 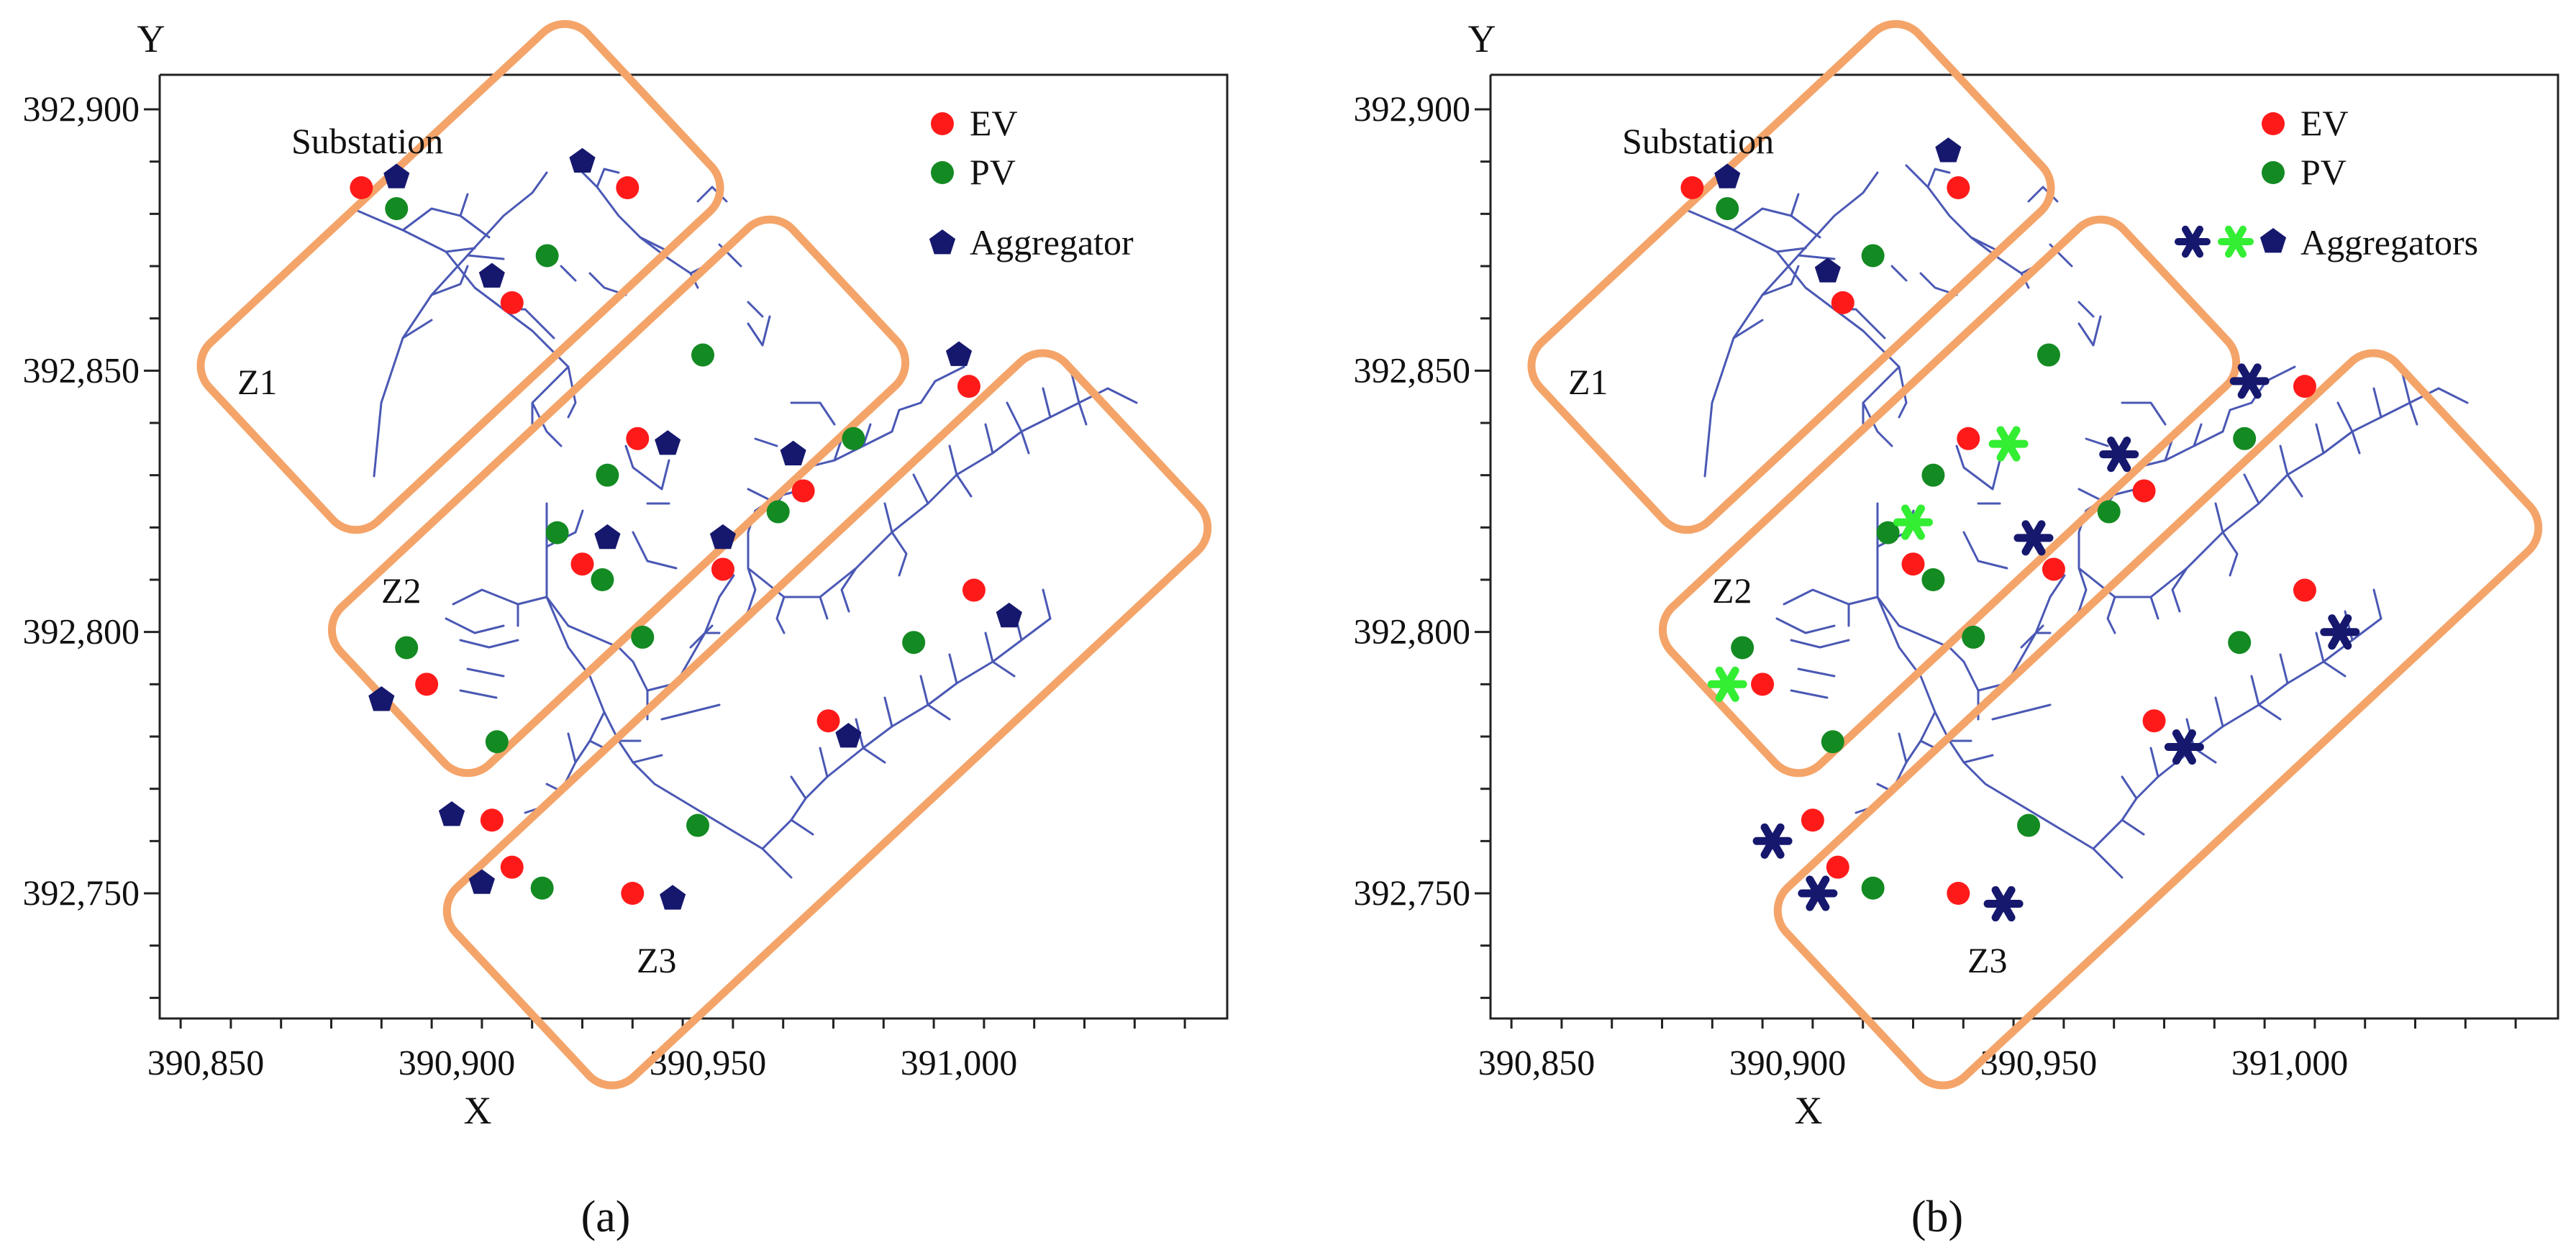 What do you see at coordinates (1537, 1062) in the screenshot?
I see `x-tick-label: 390,850` at bounding box center [1537, 1062].